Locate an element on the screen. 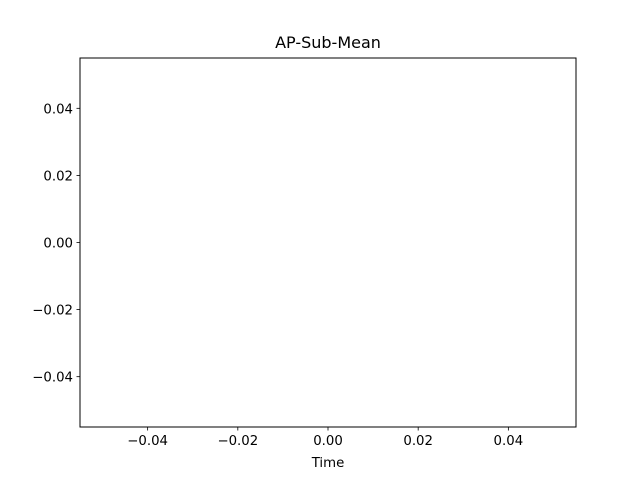 This screenshot has width=640, height=480. x-axis: −0.04 −0.02 0.00 0.02 0.04 is located at coordinates (325, 438).